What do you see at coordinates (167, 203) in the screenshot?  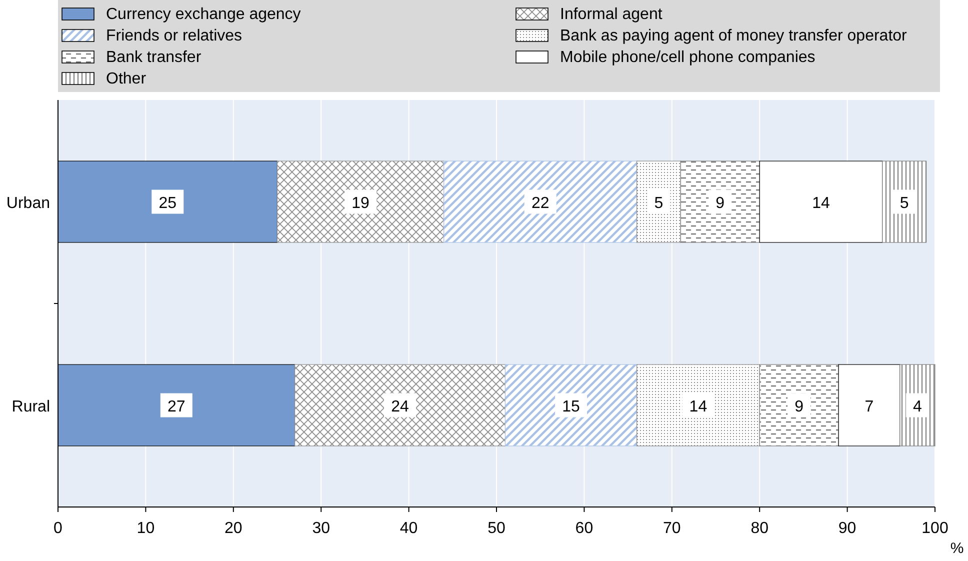 I see `data-label: 25` at bounding box center [167, 203].